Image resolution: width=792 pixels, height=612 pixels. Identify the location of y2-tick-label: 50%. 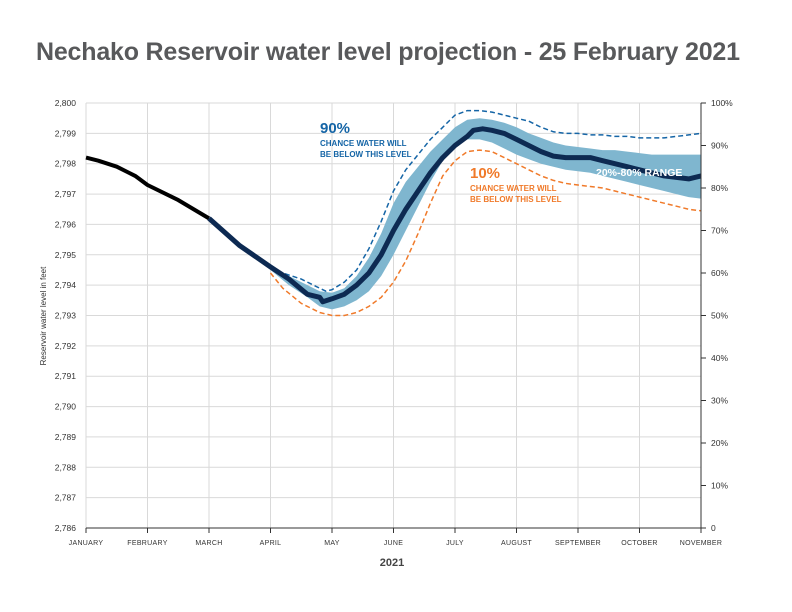
(719, 316).